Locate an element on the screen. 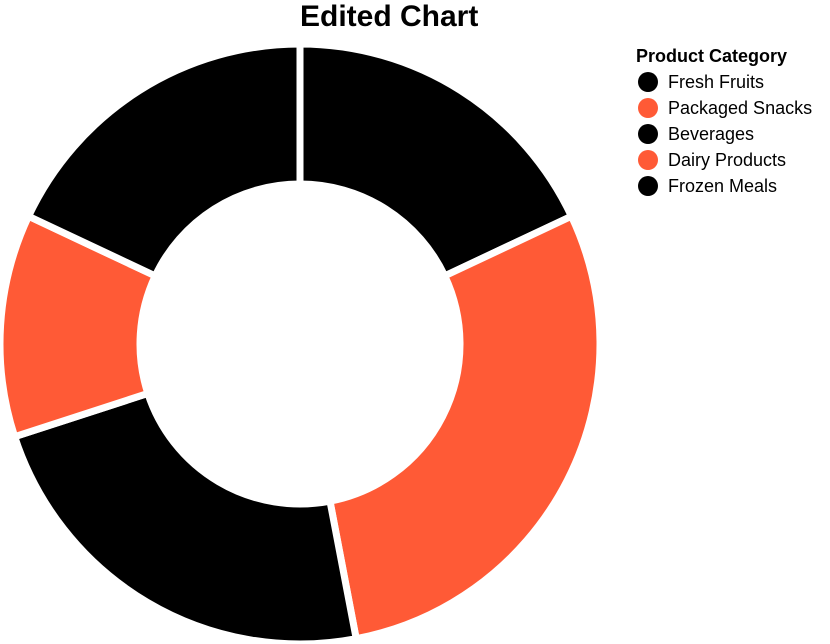 The image size is (830, 644). legend-item: Dairy Products is located at coordinates (733, 160).